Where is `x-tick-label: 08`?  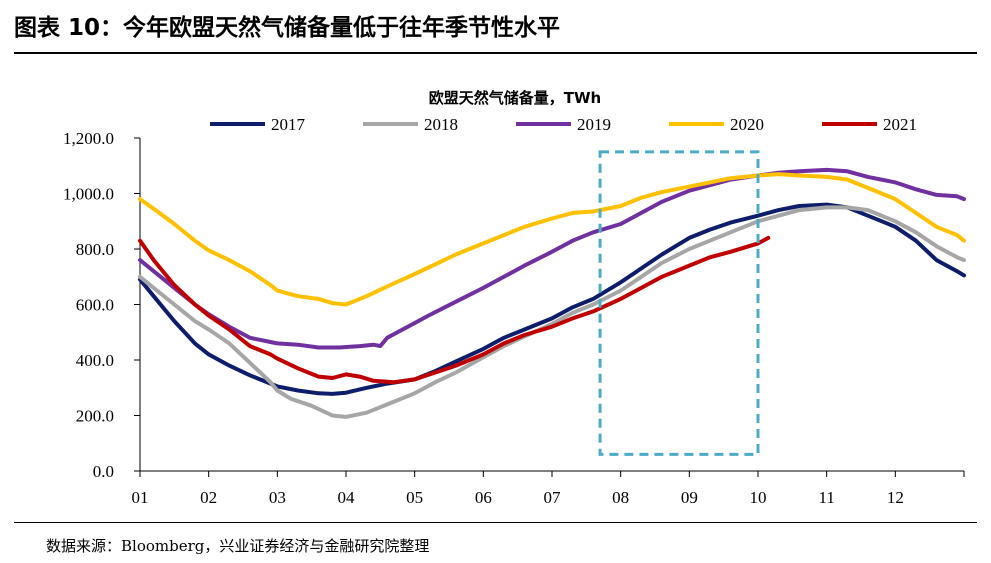
x-tick-label: 08 is located at coordinates (620, 497).